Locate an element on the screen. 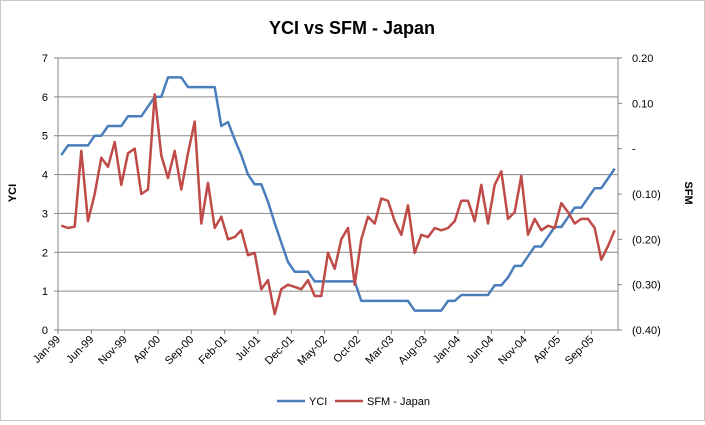  x-tick-label: Apr-05 is located at coordinates (547, 350).